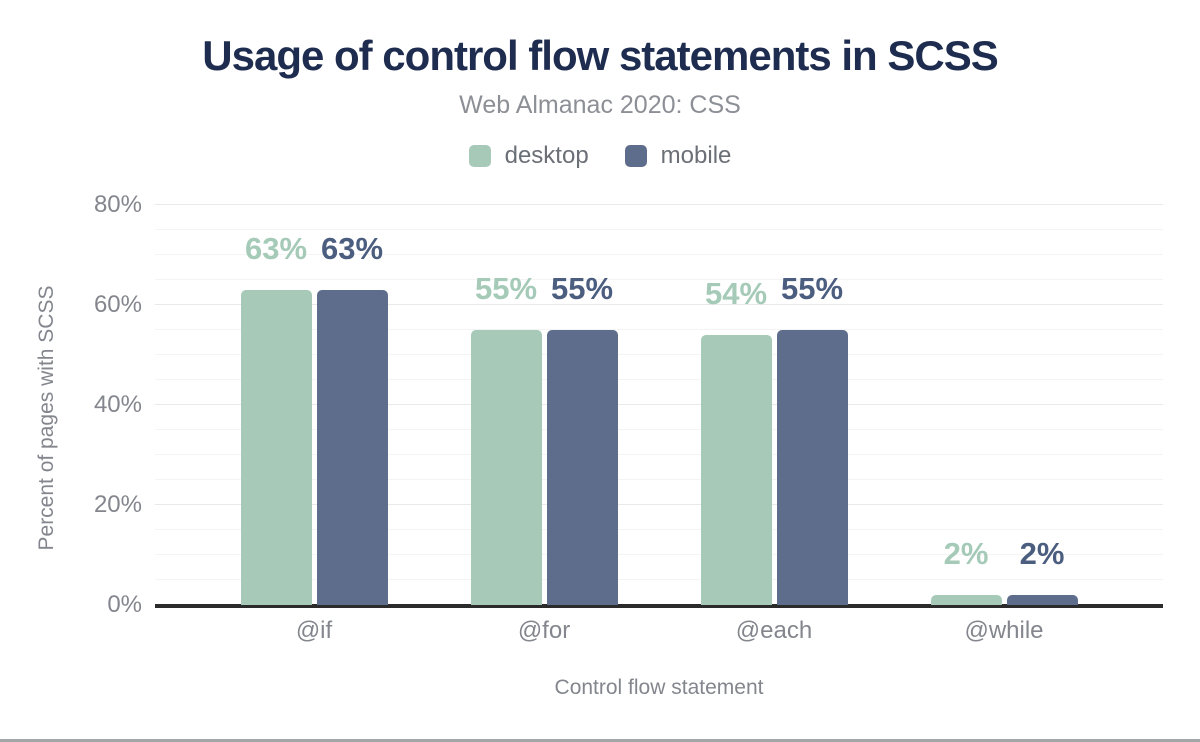  Describe the element at coordinates (659, 606) in the screenshot. I see `x-axis-line` at that location.